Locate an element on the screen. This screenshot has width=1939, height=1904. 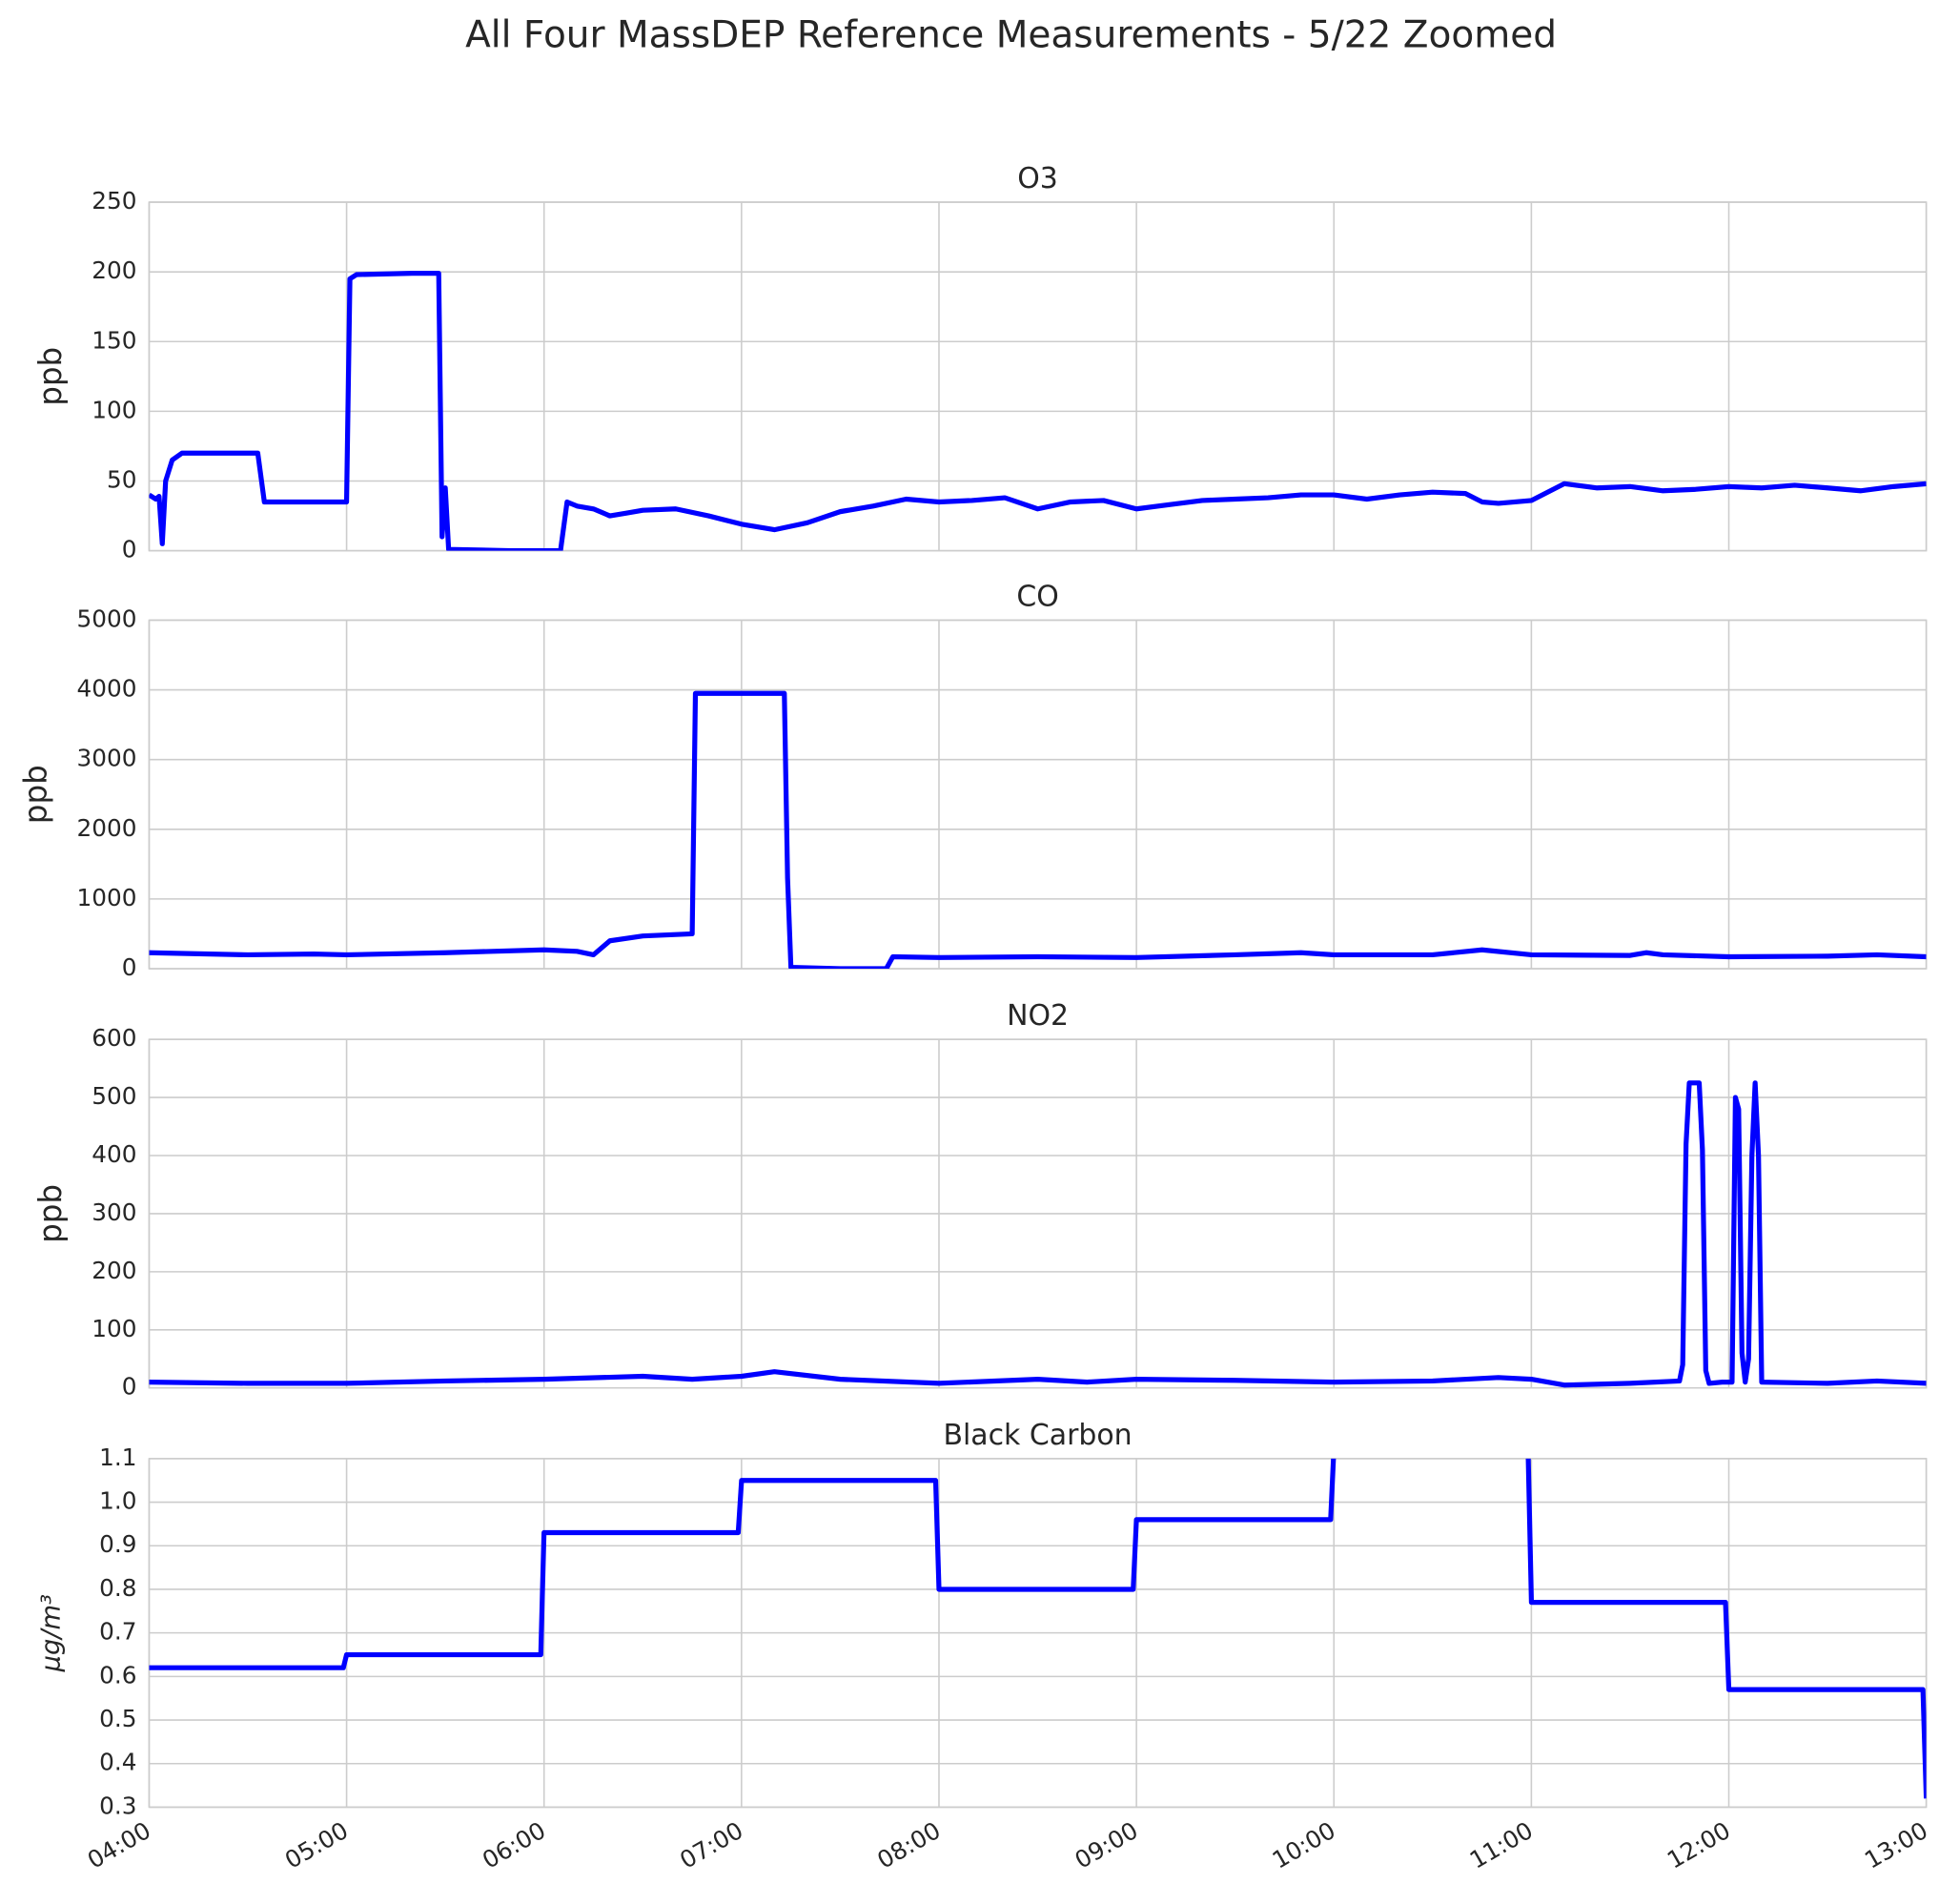
x-tick-label: 13:00 is located at coordinates (1896, 1845).